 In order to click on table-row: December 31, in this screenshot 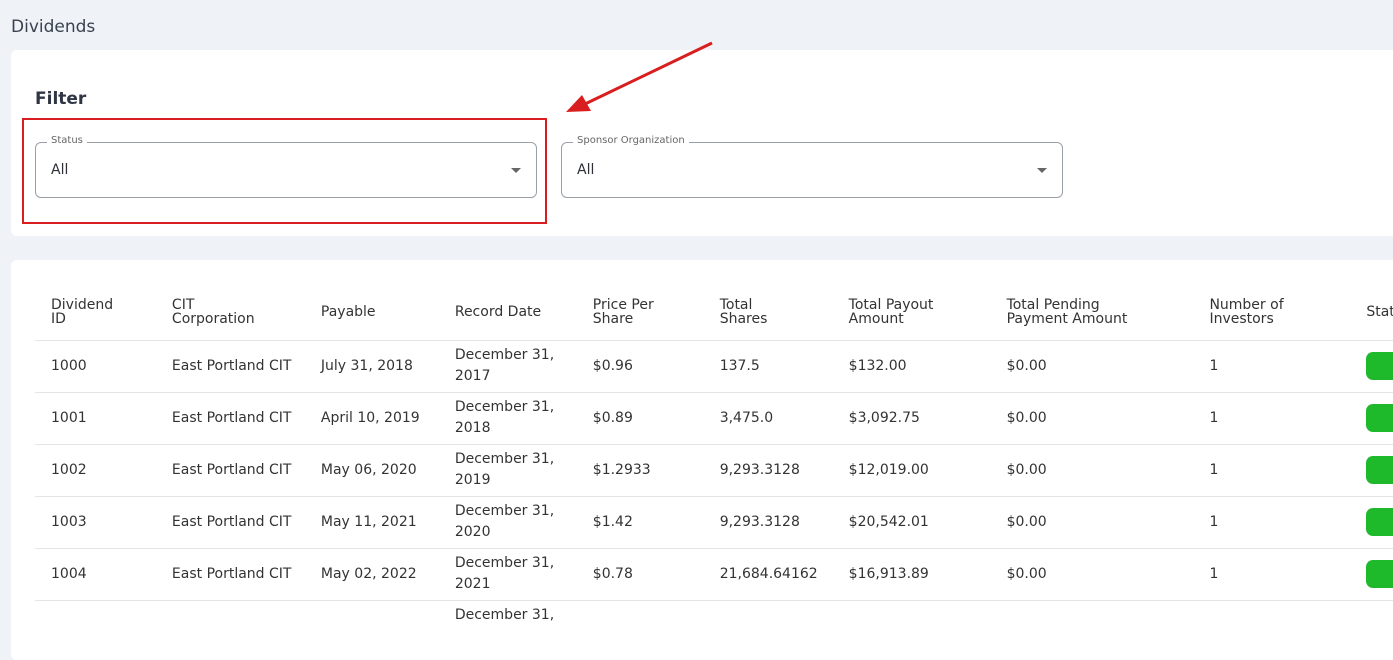, I will do `click(714, 625)`.